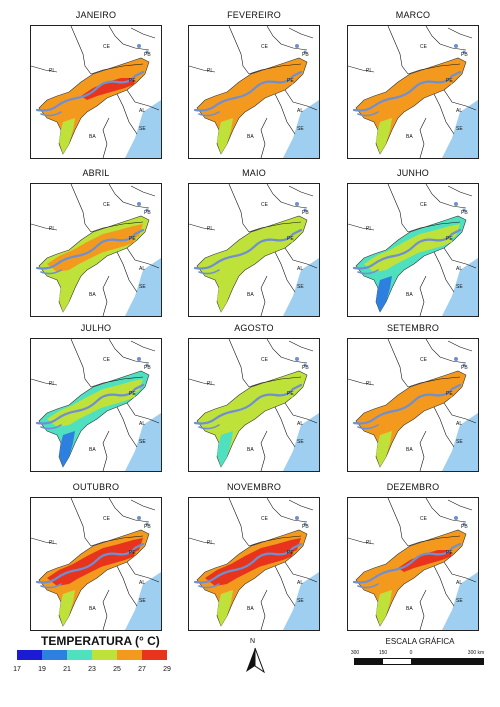  I want to click on legend-tick: 23, so click(92, 669).